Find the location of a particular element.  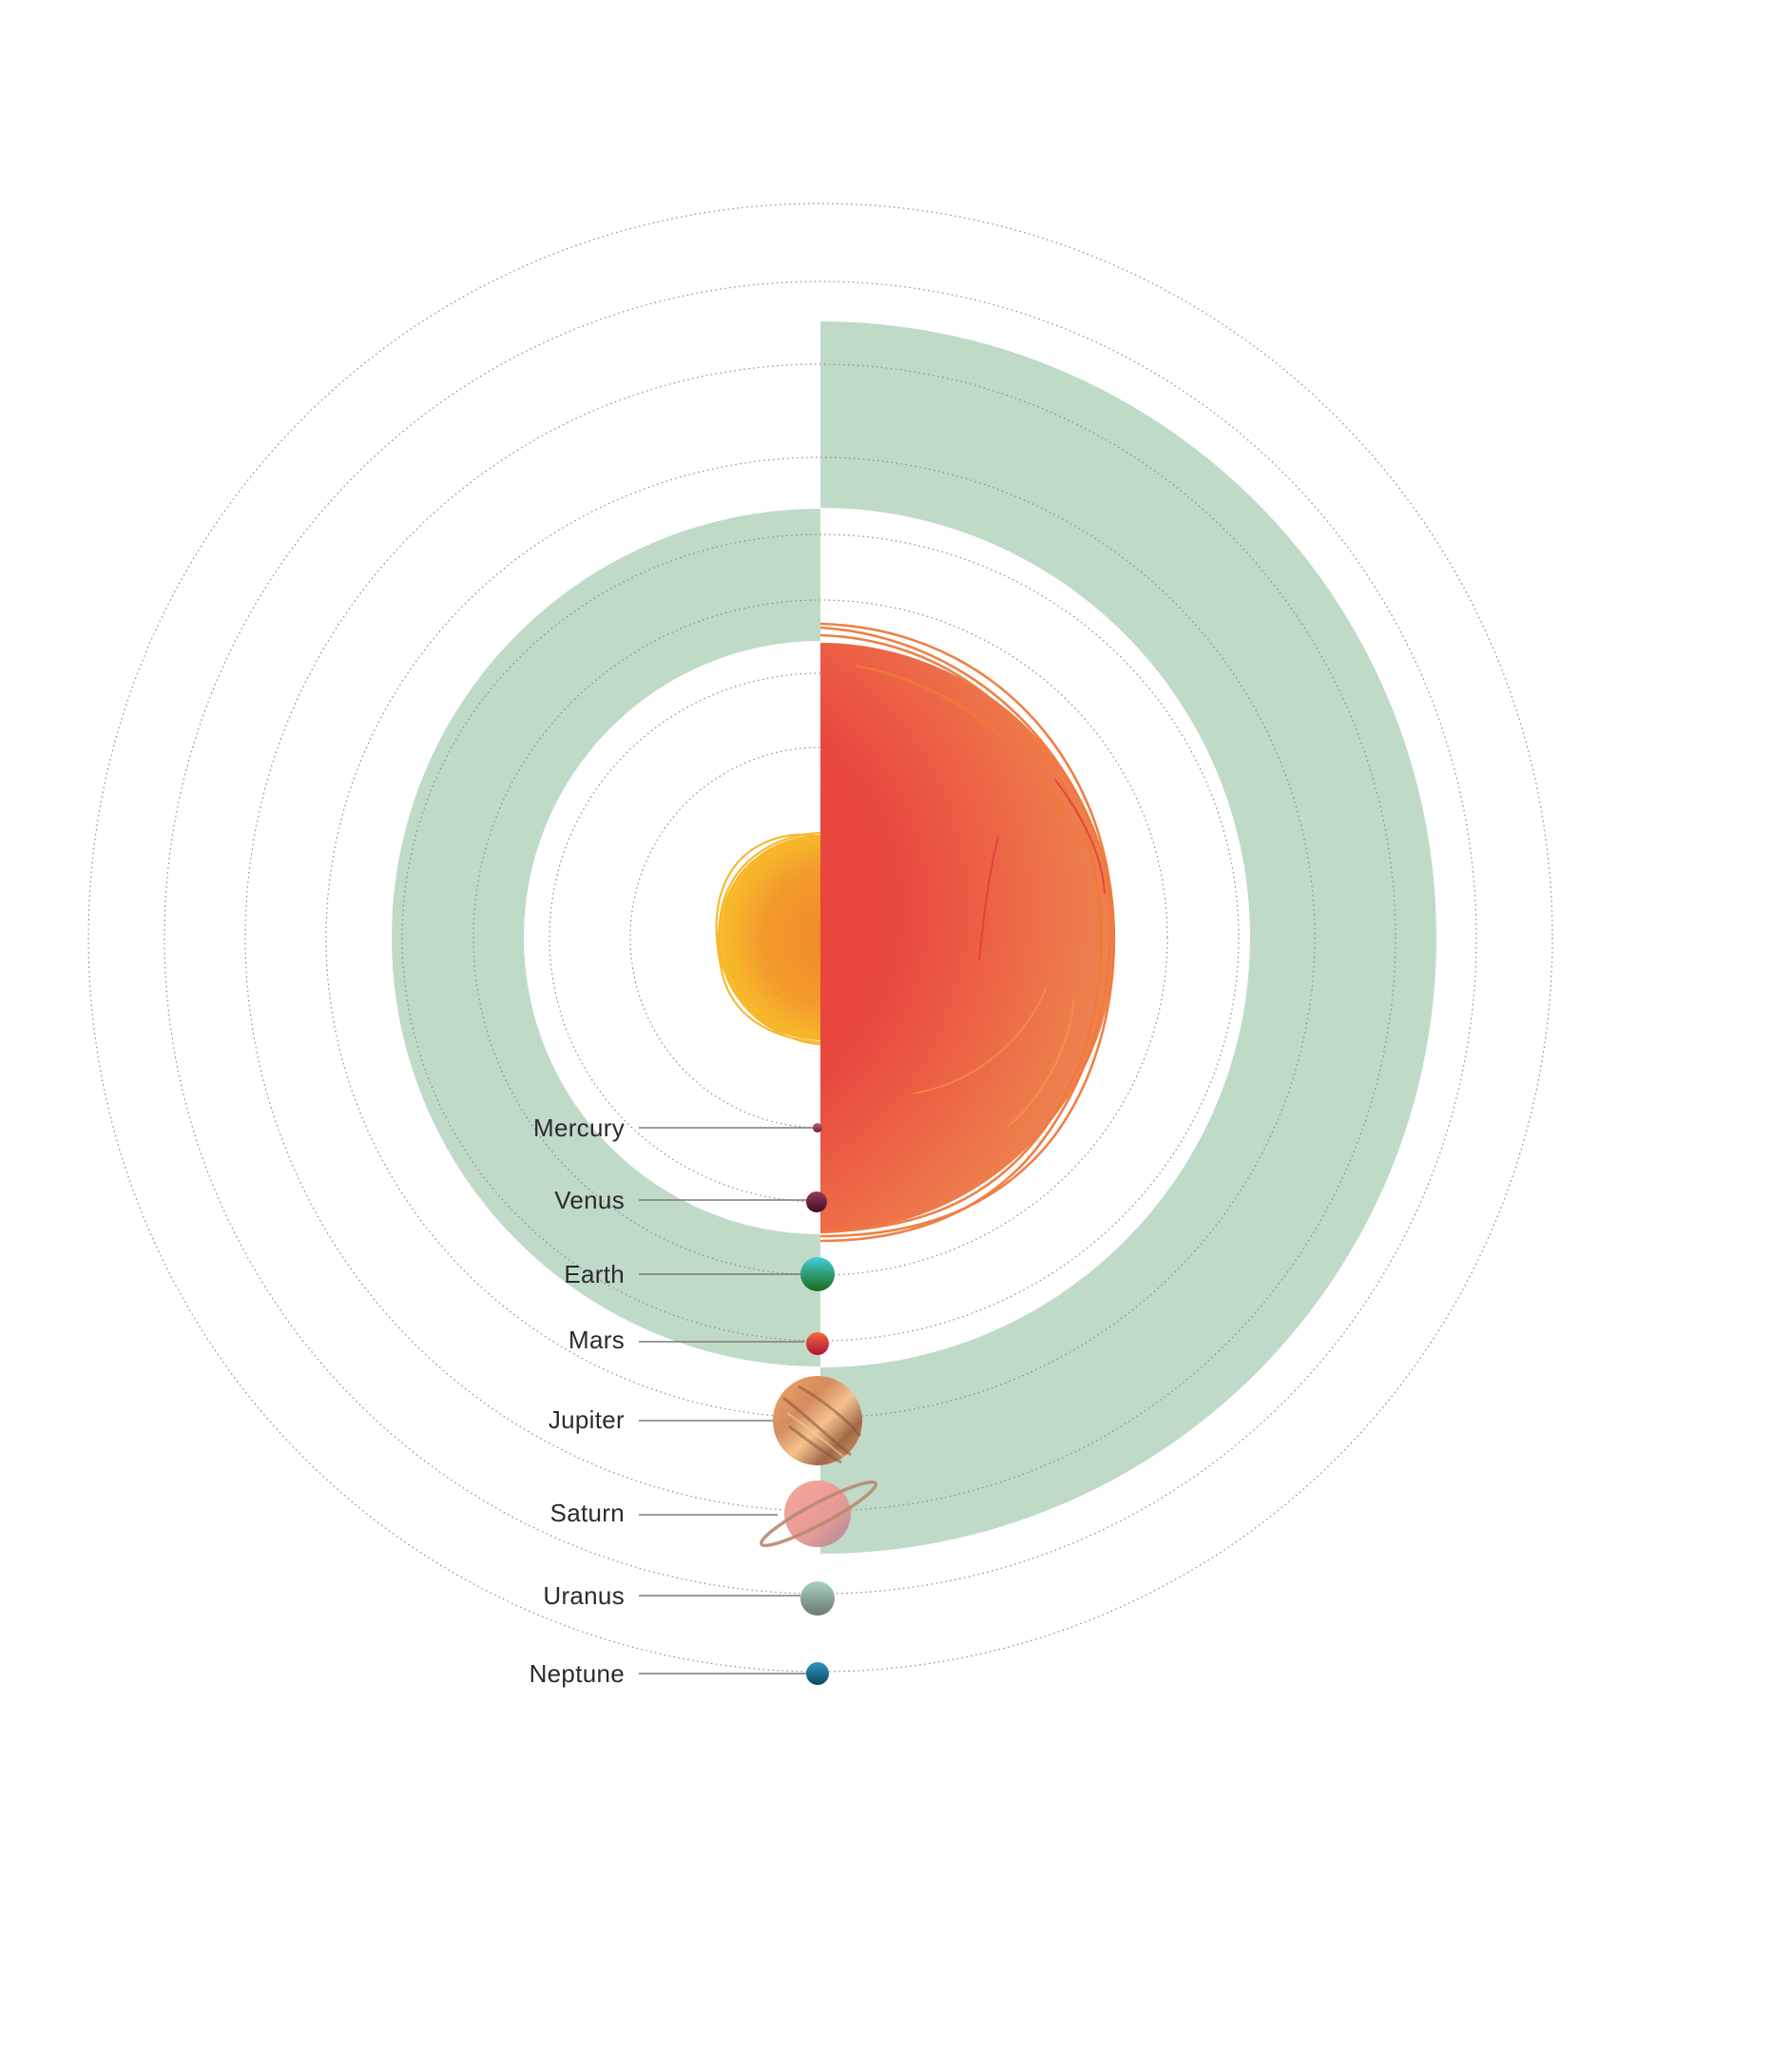

planet-jupiter: Jupiter is located at coordinates (705, 1420).